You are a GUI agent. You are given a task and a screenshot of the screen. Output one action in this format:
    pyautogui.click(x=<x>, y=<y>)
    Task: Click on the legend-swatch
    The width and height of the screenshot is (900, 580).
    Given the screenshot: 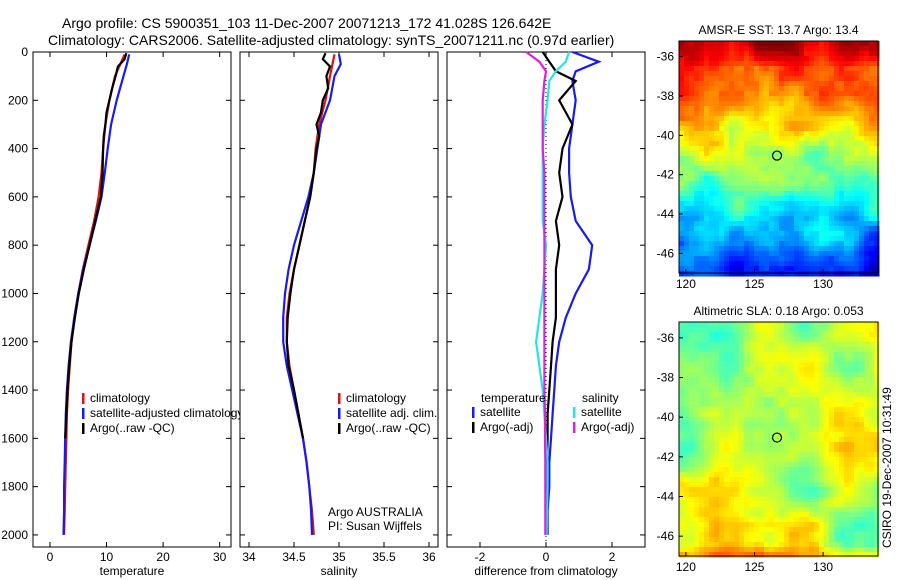 What is the action you would take?
    pyautogui.click(x=83, y=398)
    